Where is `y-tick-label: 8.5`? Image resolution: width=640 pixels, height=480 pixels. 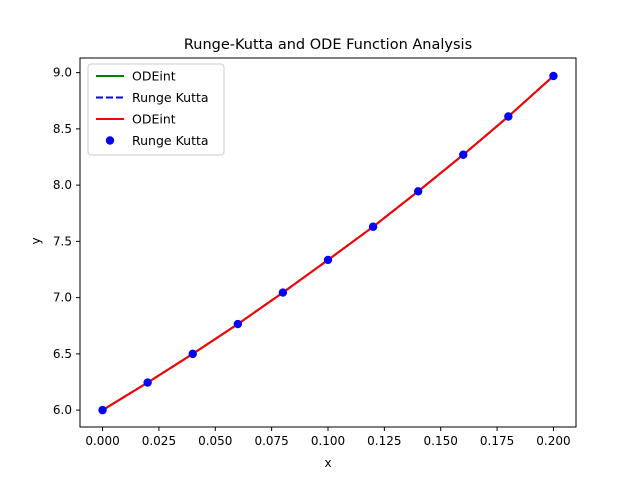
y-tick-label: 8.5 is located at coordinates (62, 129).